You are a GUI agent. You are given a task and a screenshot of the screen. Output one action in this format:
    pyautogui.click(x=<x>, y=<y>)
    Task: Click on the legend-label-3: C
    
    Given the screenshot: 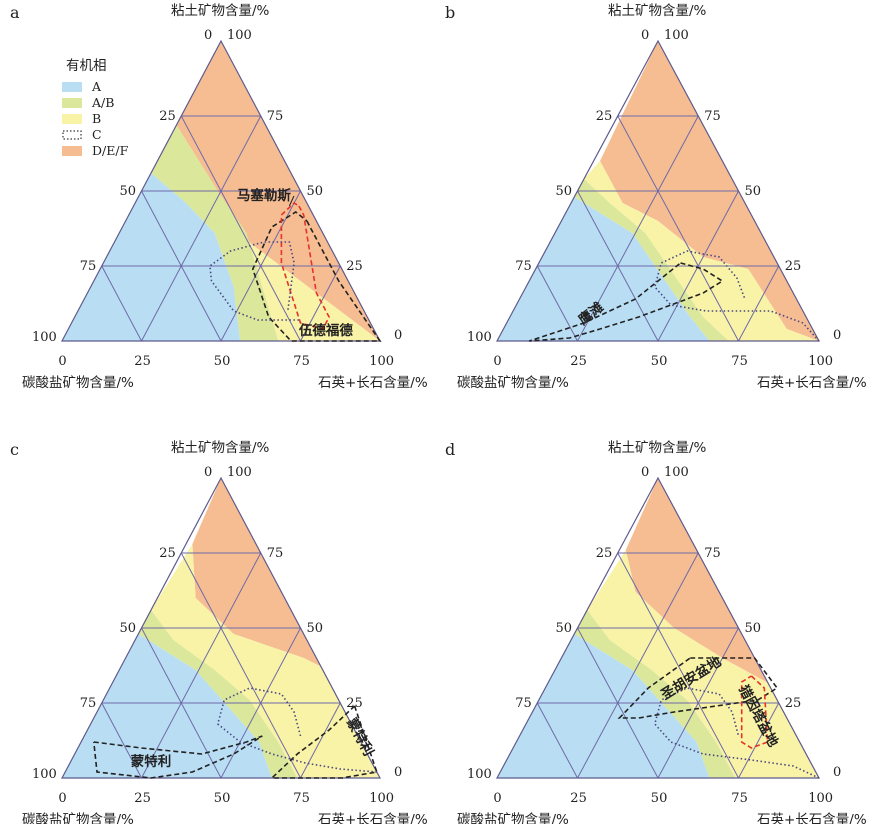 What is the action you would take?
    pyautogui.click(x=97, y=134)
    